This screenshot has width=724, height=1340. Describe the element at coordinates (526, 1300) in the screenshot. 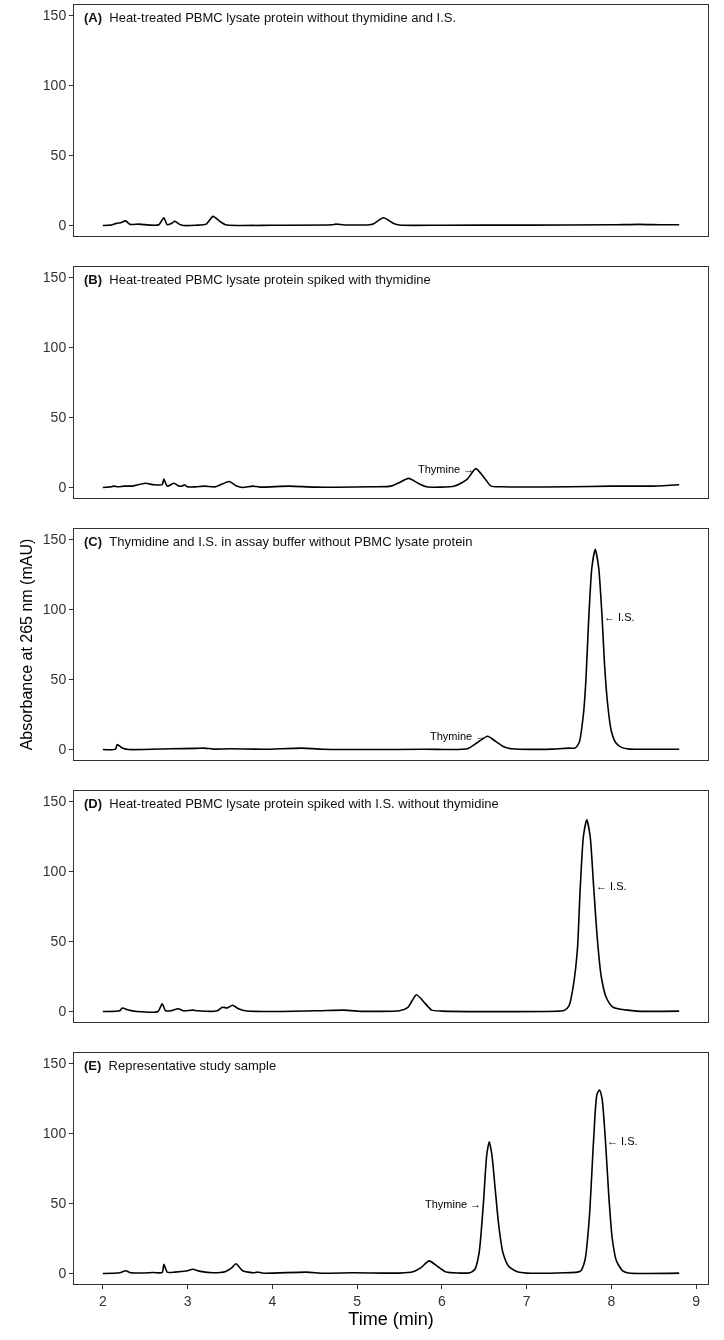

I see `x-tick-label: 7` at that location.